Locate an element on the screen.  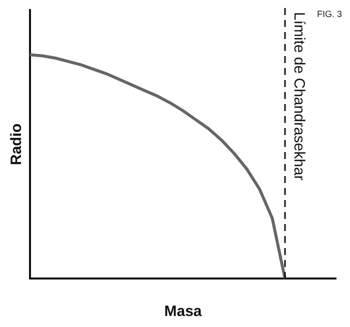
caption: FIG. 3 is located at coordinates (329, 13).